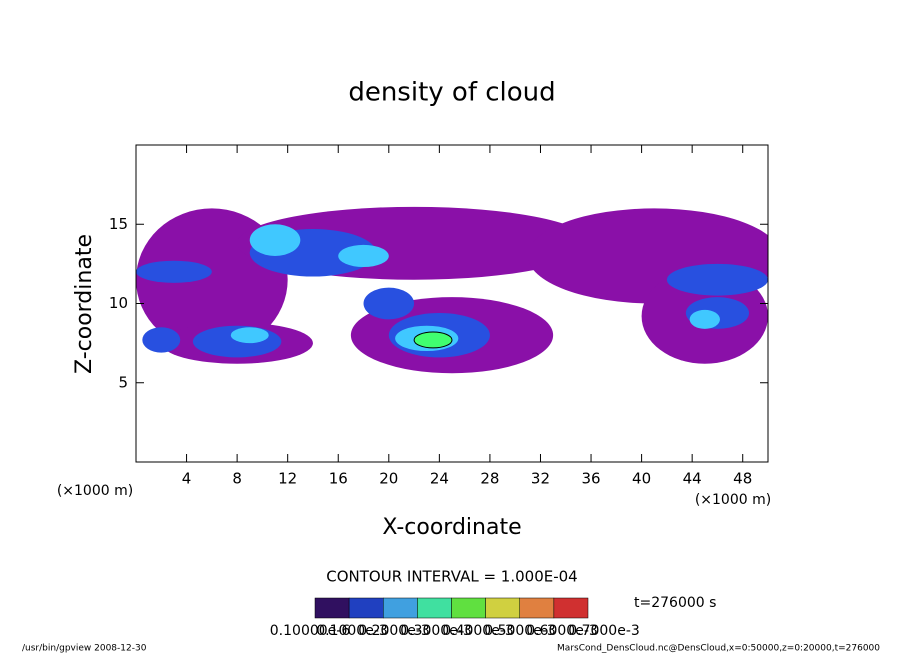 This screenshot has width=904, height=654. Describe the element at coordinates (287, 479) in the screenshot. I see `x-tick-label: 12` at that location.